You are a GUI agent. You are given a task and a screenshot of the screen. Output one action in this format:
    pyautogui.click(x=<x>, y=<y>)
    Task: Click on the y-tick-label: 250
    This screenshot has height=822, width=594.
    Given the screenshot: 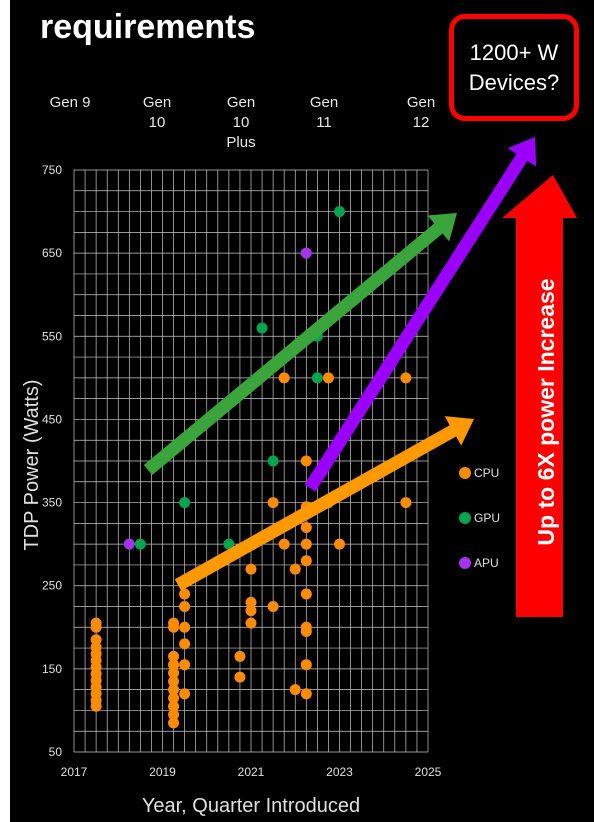 What is the action you would take?
    pyautogui.click(x=52, y=586)
    